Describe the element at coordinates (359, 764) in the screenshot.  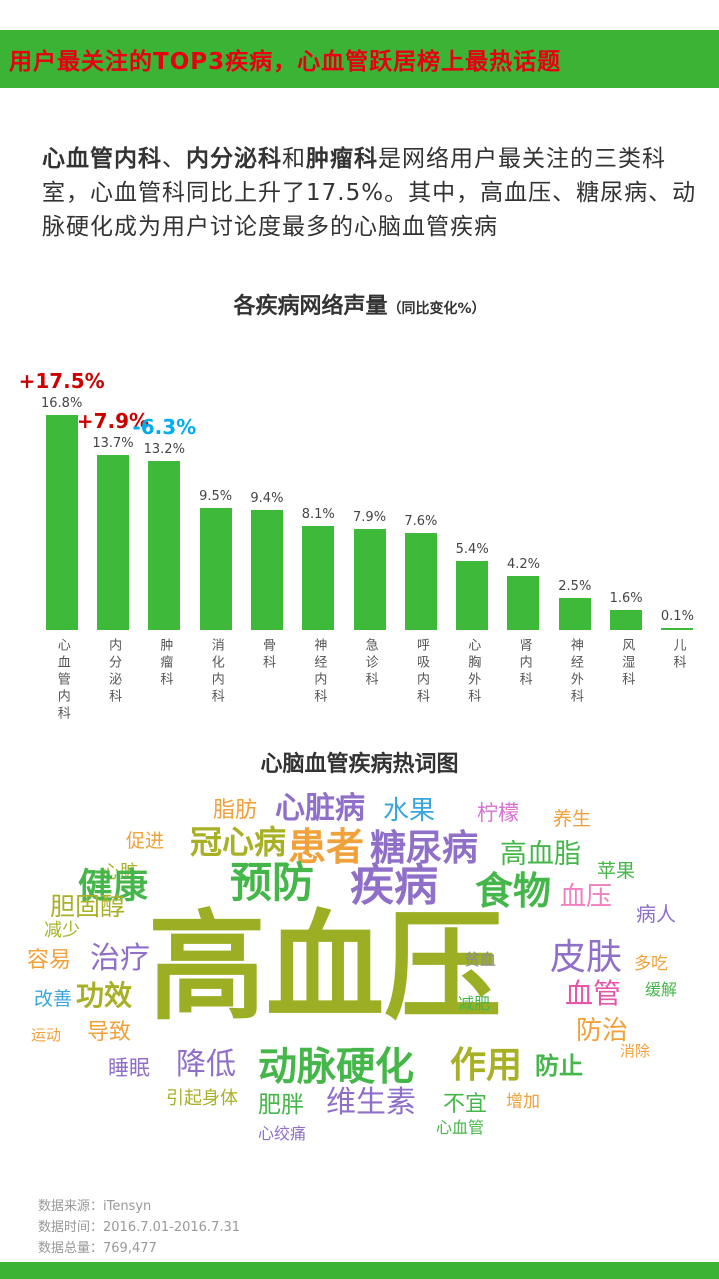
I see `wordcloud-title: 心脑血管疾病热词图` at that location.